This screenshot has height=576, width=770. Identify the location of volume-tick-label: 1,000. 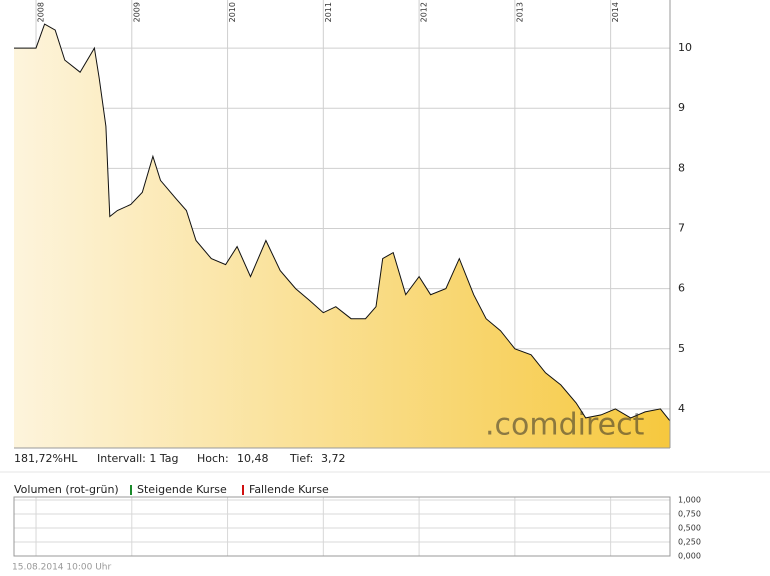
(689, 500).